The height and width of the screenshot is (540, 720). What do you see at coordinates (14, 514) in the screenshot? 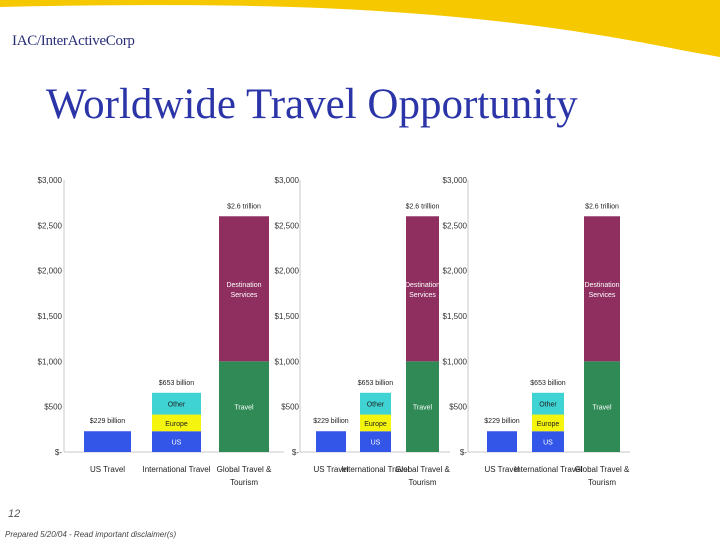
I see `page-number: 12` at bounding box center [14, 514].